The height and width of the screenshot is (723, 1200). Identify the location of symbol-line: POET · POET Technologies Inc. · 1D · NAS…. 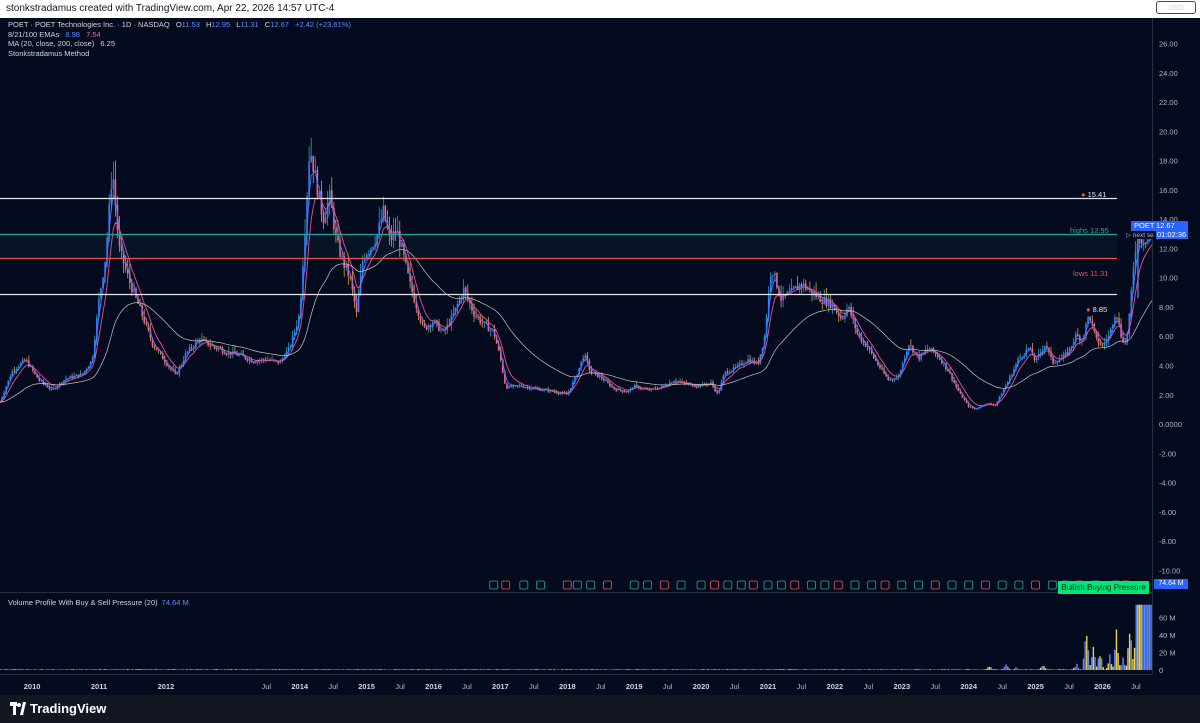
(89, 24).